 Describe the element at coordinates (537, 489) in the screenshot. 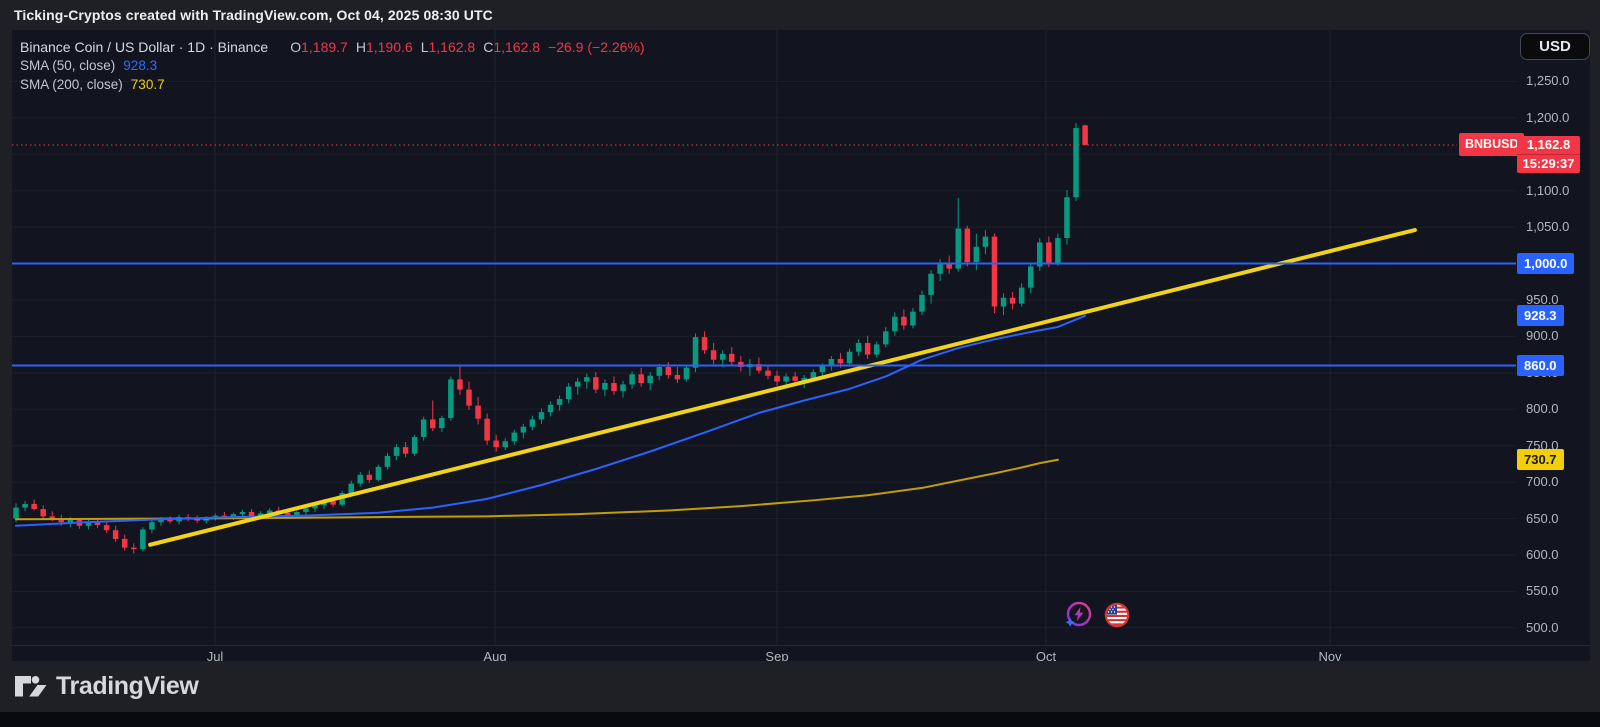

I see `sma200-line` at that location.